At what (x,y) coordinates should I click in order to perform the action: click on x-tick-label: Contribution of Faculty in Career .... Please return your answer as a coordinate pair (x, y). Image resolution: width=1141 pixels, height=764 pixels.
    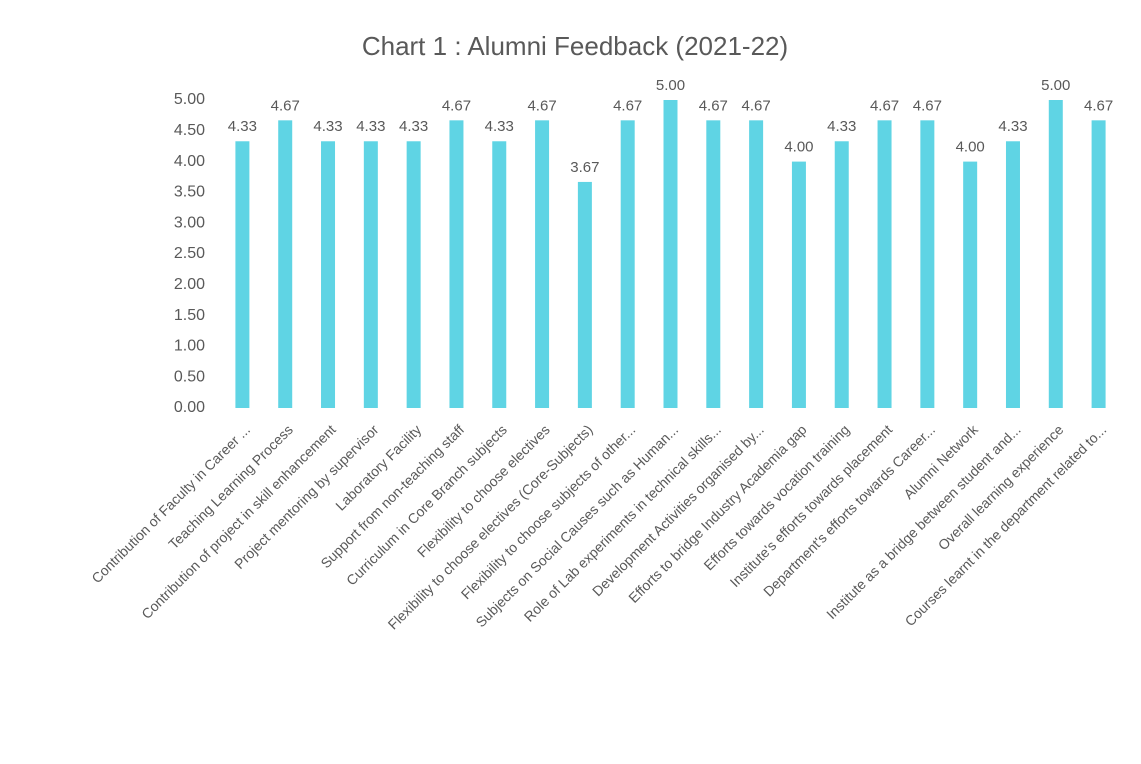
    Looking at the image, I should click on (170, 503).